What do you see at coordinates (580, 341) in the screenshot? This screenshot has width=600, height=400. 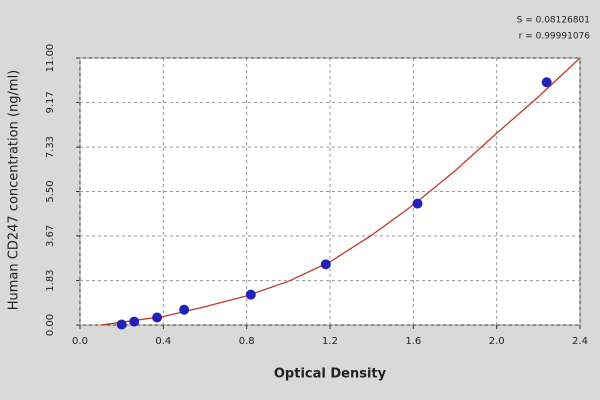 I see `x-tick-label: 2.4` at bounding box center [580, 341].